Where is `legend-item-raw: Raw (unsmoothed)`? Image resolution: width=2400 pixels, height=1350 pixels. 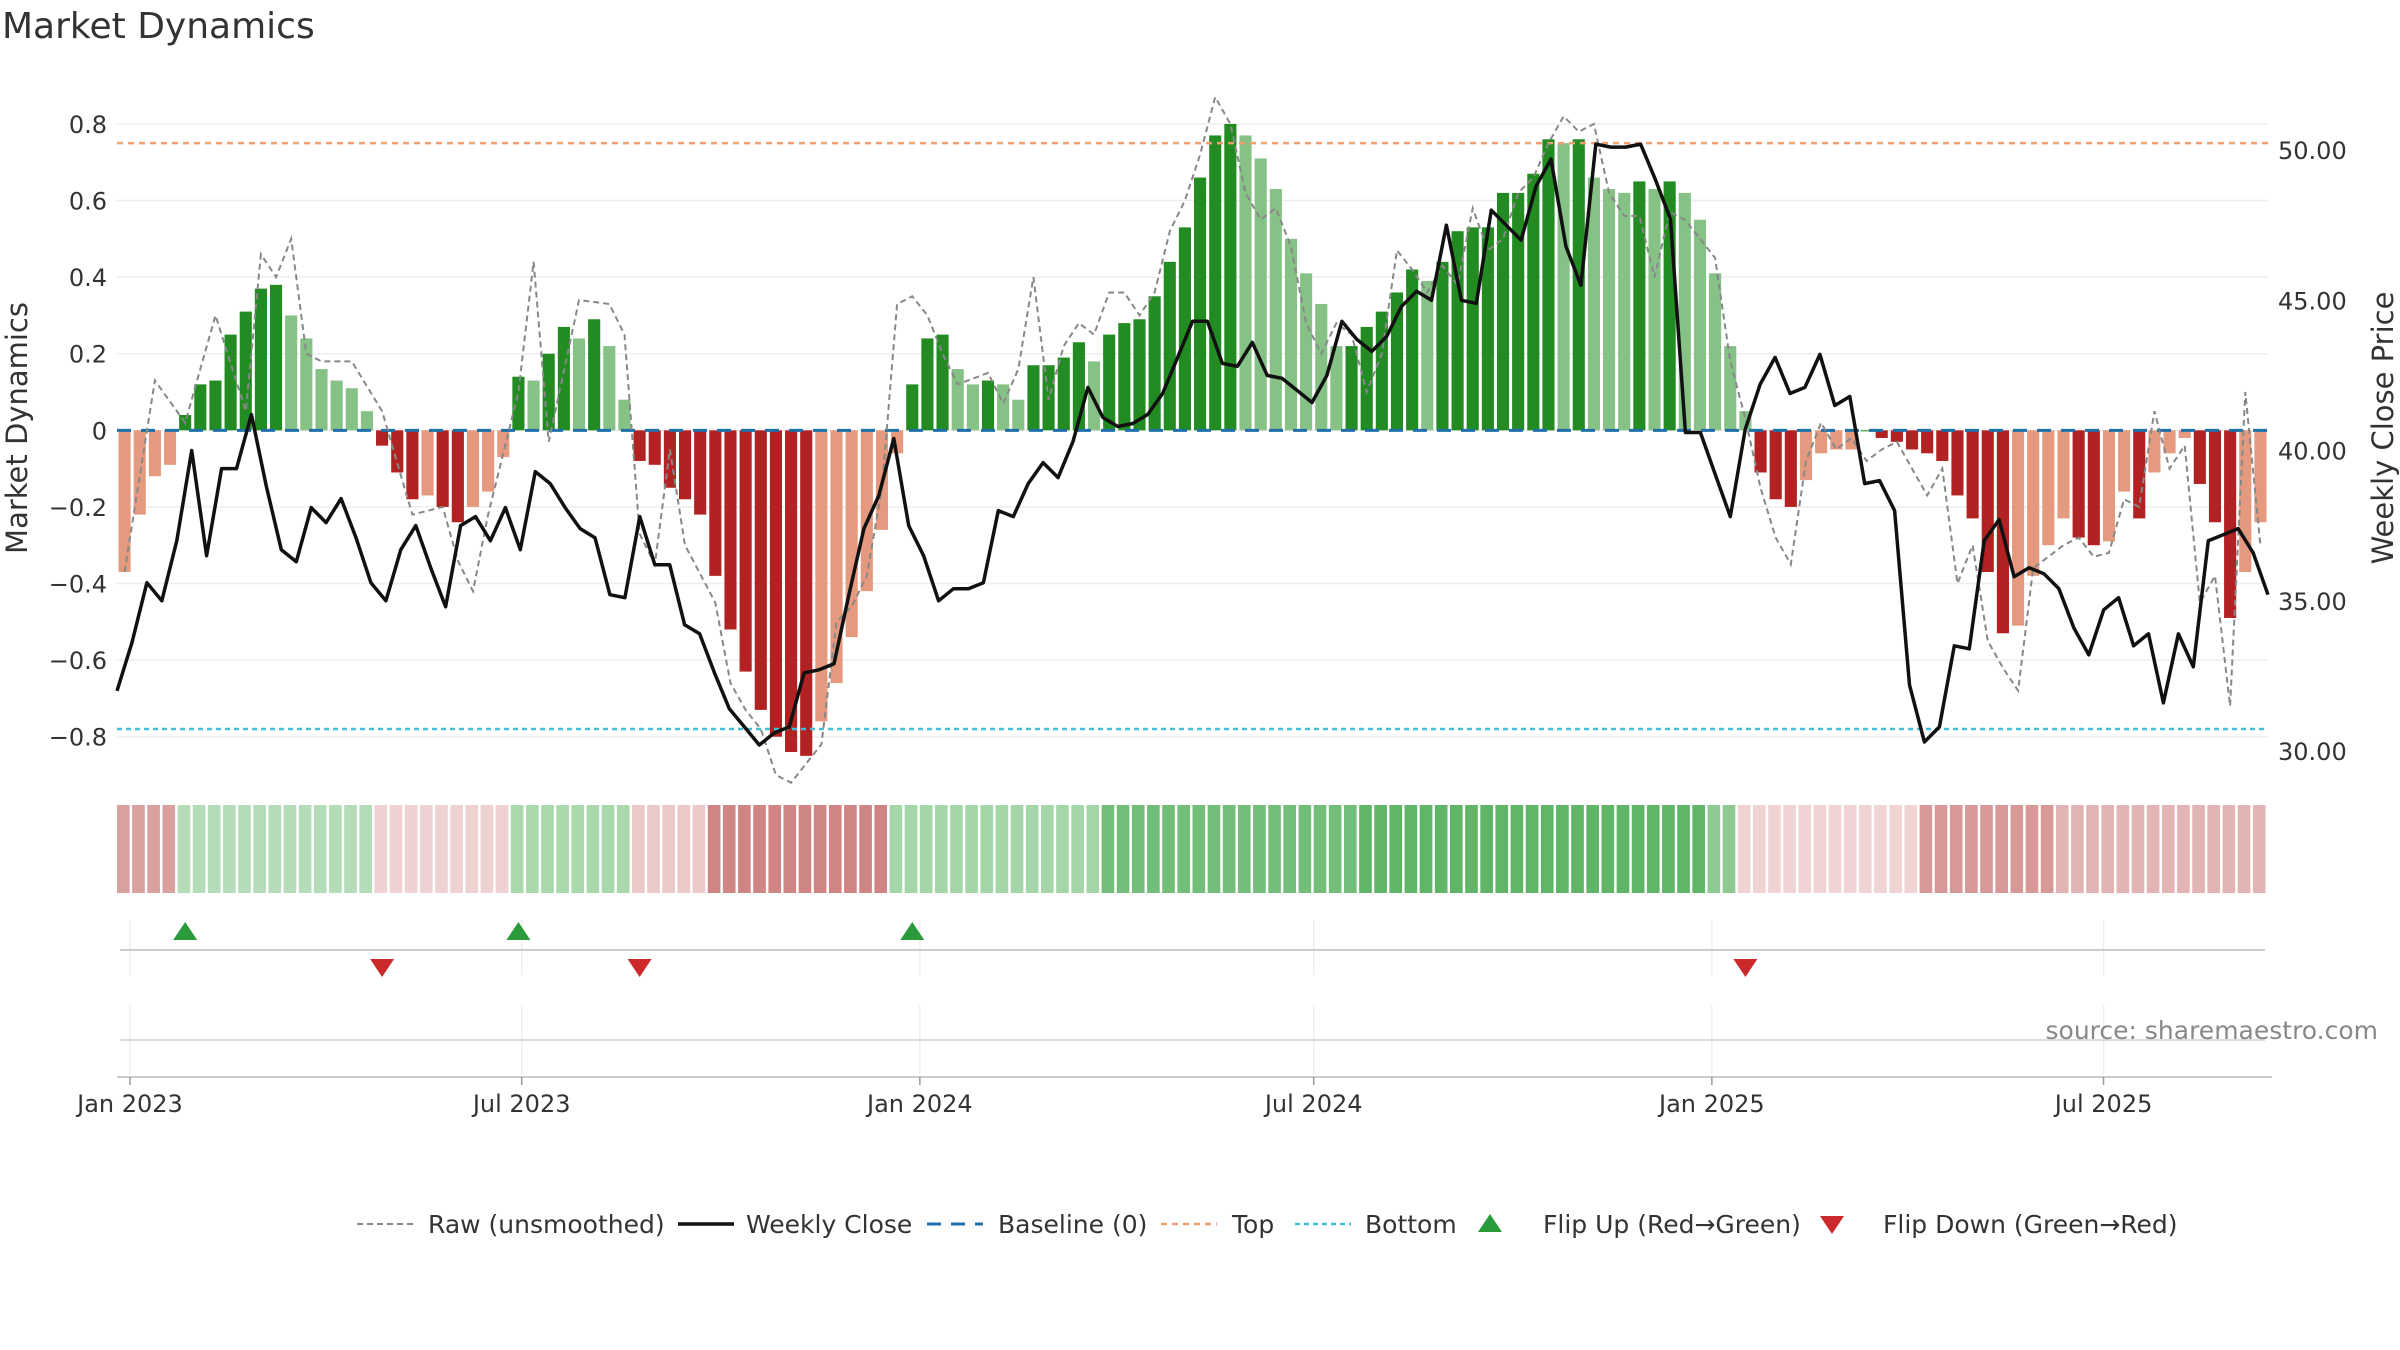 legend-item-raw: Raw (unsmoothed) is located at coordinates (511, 1224).